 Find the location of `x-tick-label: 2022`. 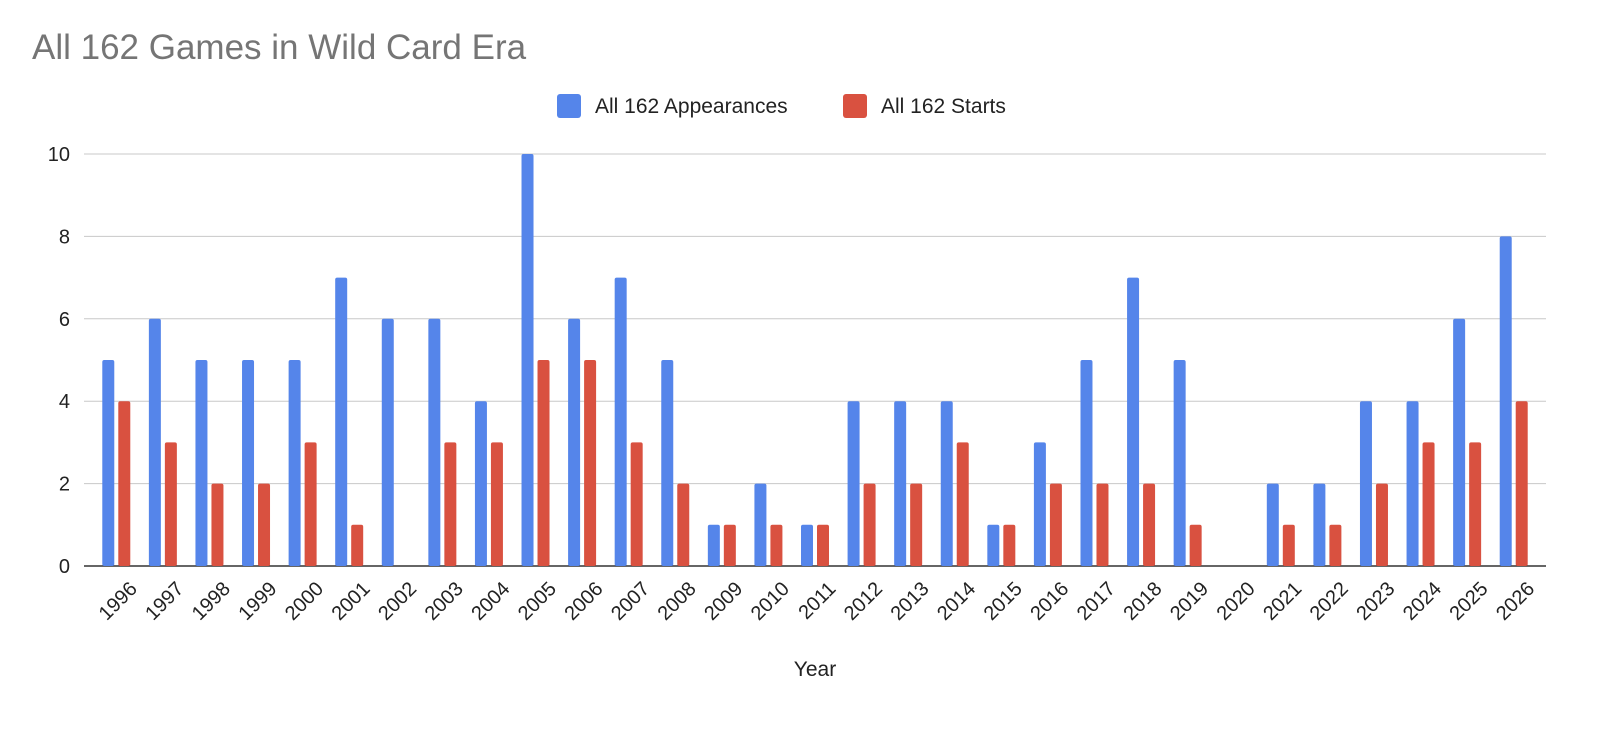

x-tick-label: 2022 is located at coordinates (1329, 601).